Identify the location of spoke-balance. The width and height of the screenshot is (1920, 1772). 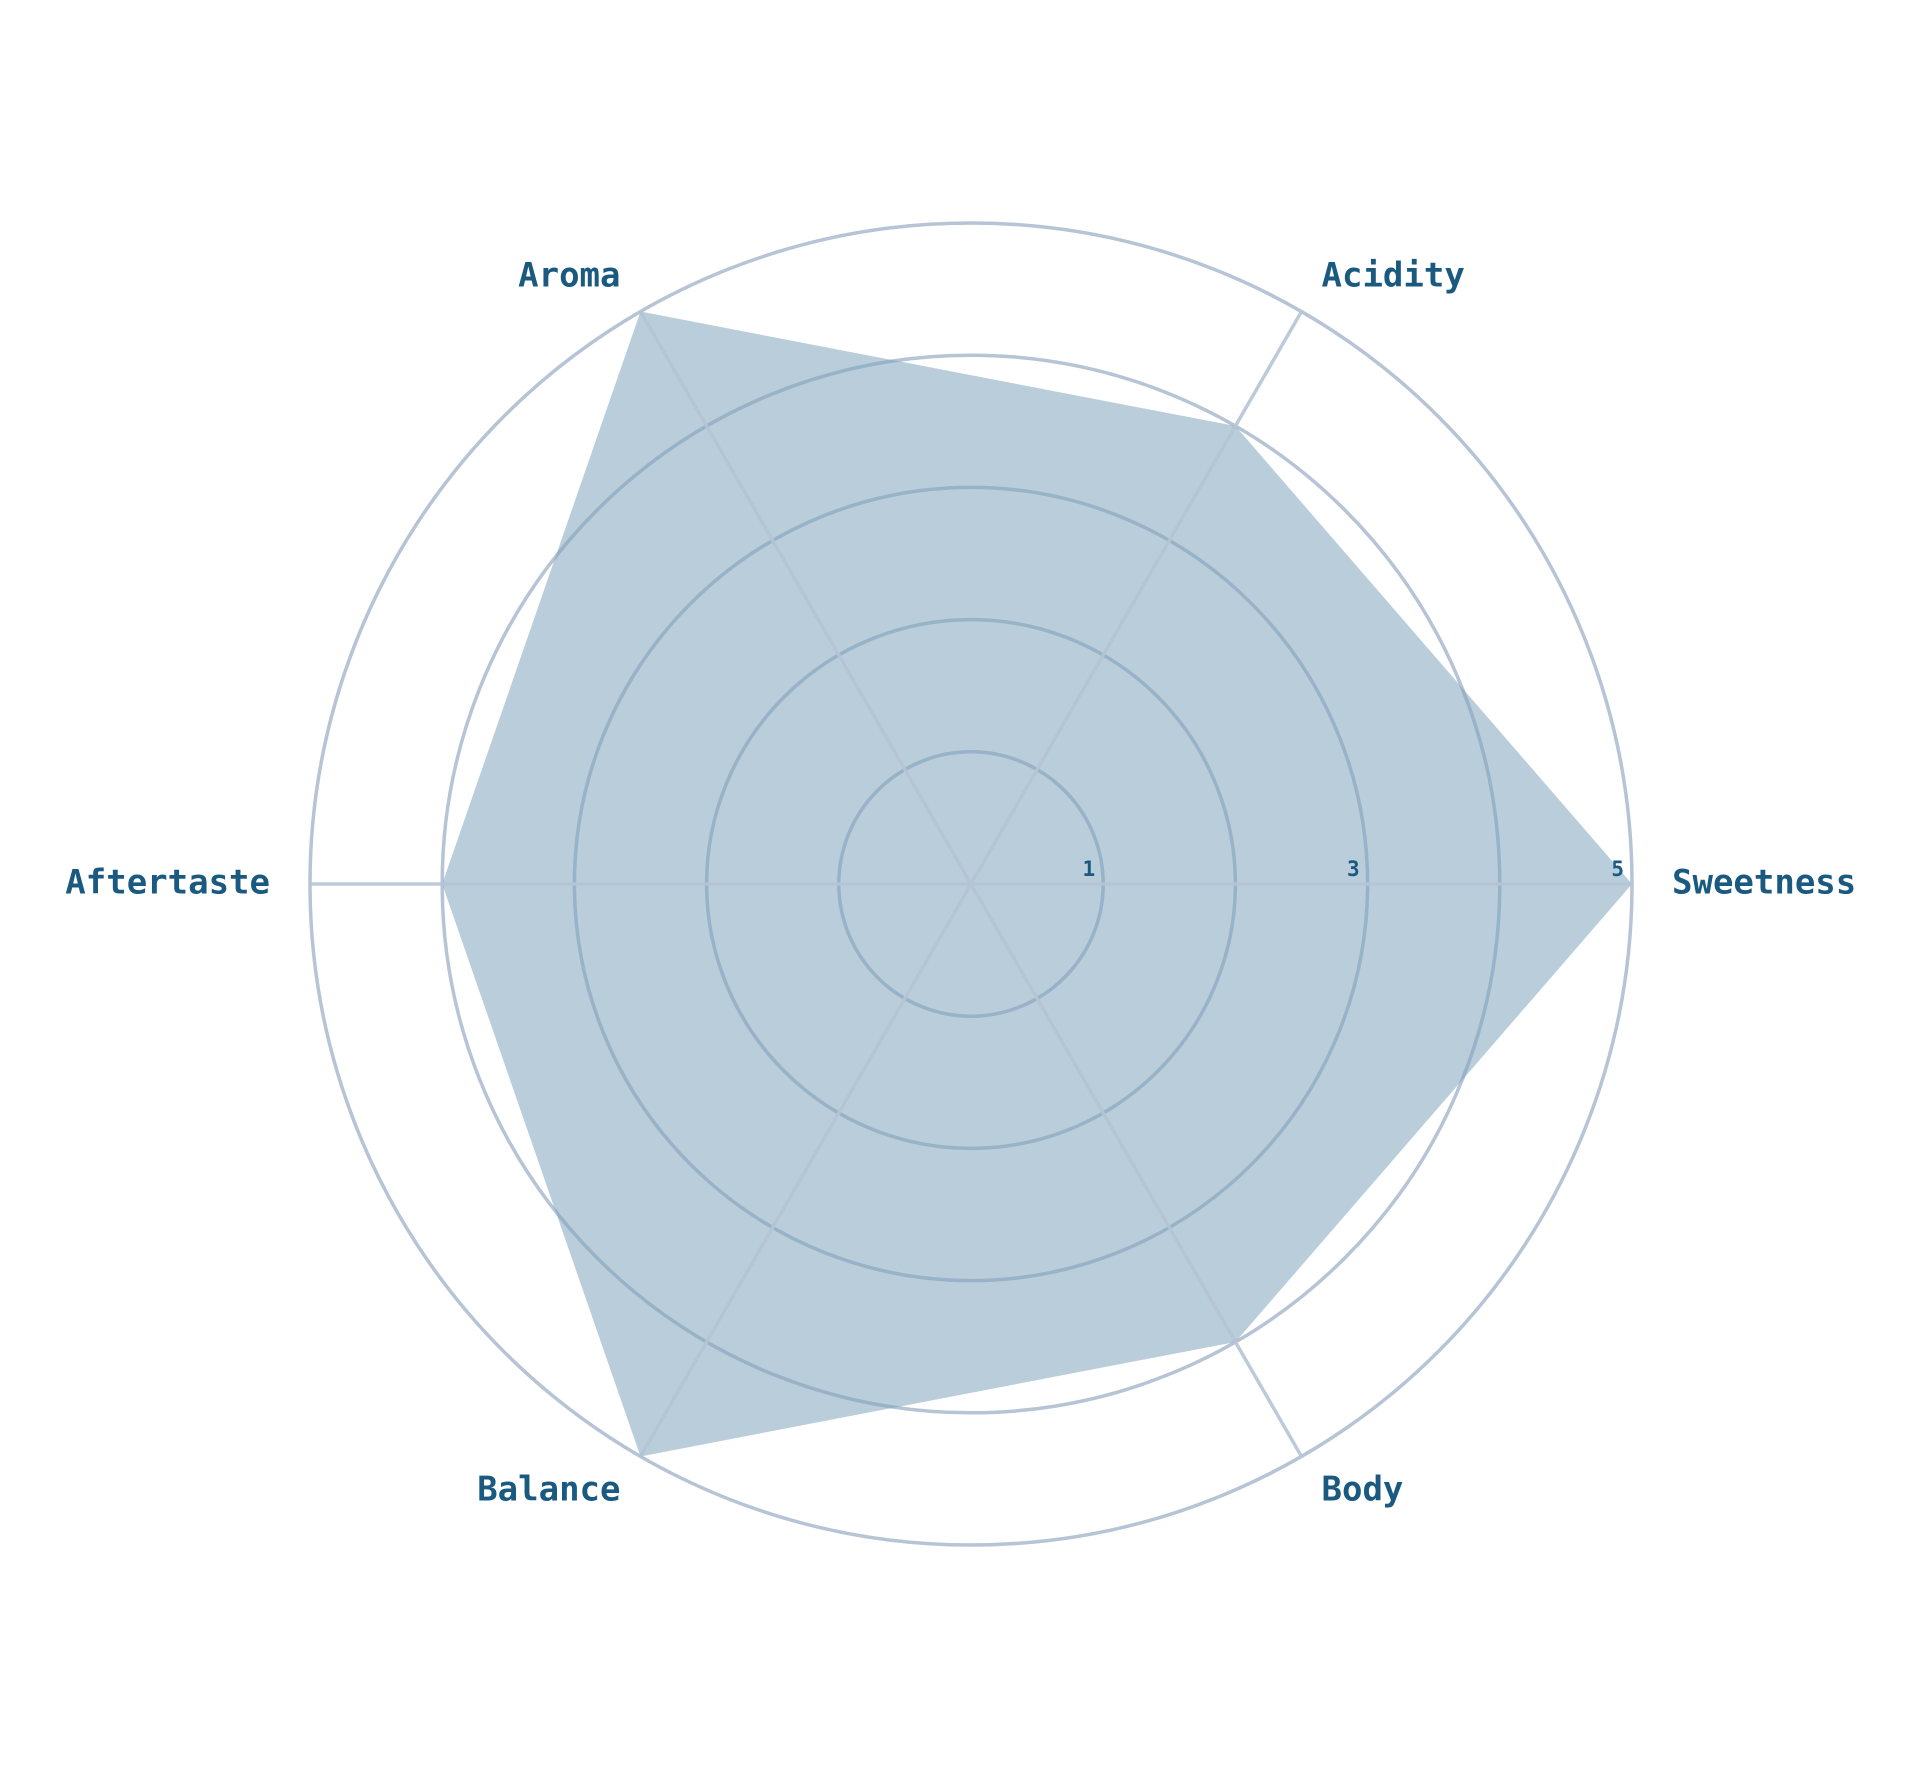
(805, 1170).